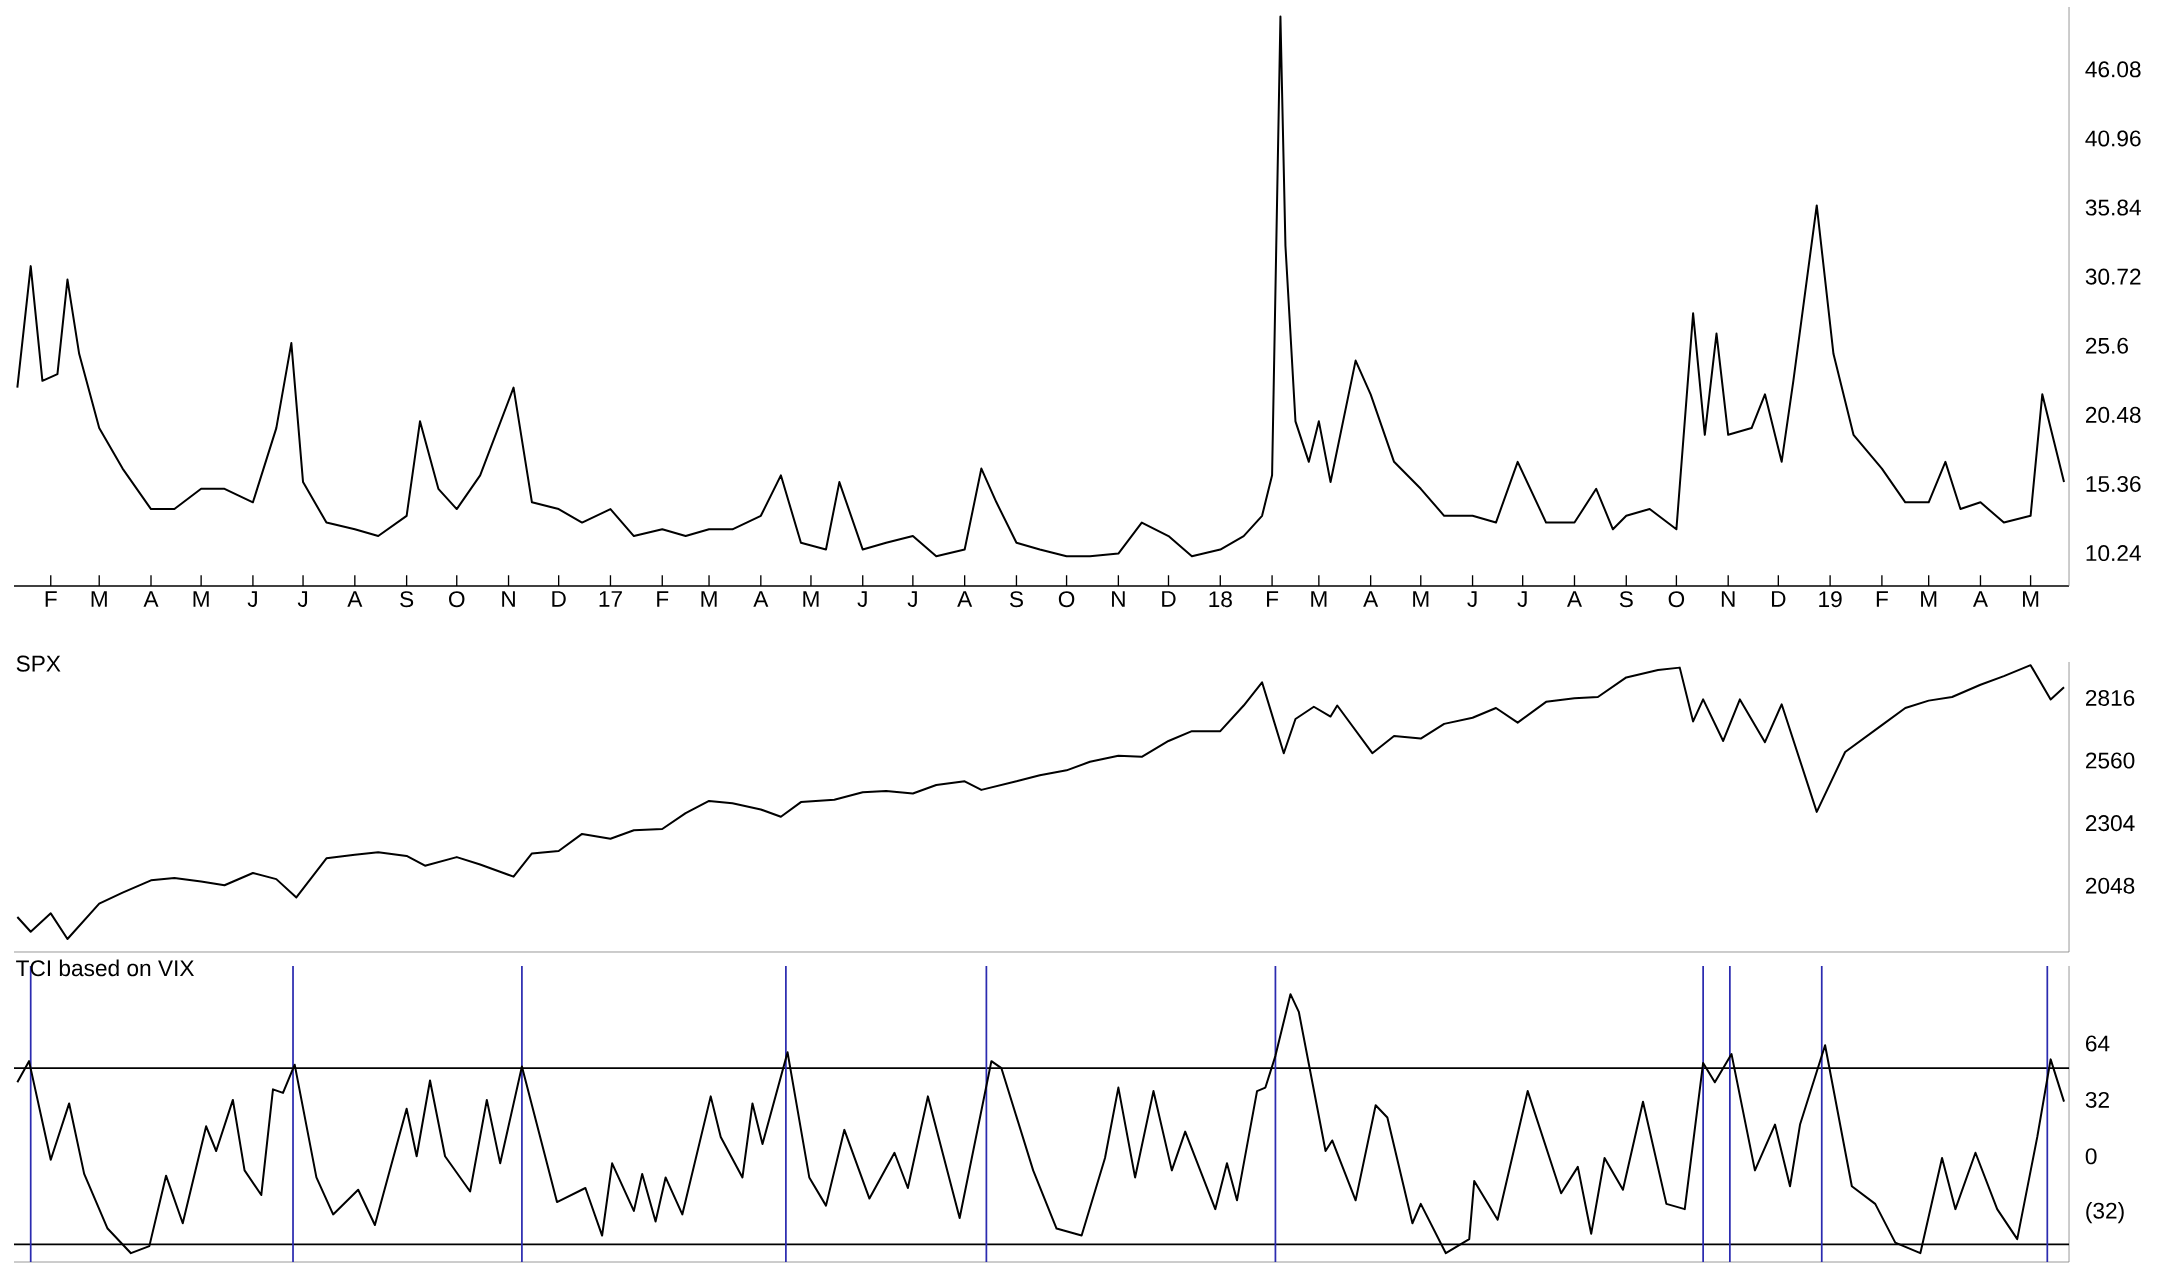  What do you see at coordinates (2110, 823) in the screenshot?
I see `y-tick-label: 2304` at bounding box center [2110, 823].